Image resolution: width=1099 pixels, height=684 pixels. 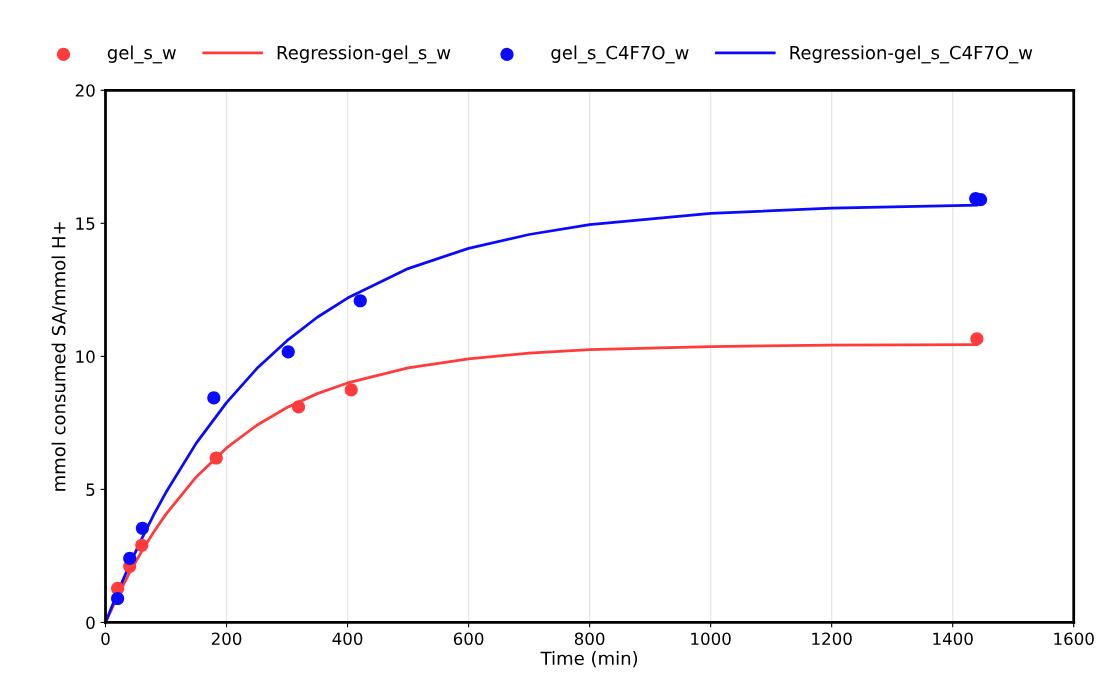 What do you see at coordinates (711, 639) in the screenshot?
I see `x-tick-label: 1000` at bounding box center [711, 639].